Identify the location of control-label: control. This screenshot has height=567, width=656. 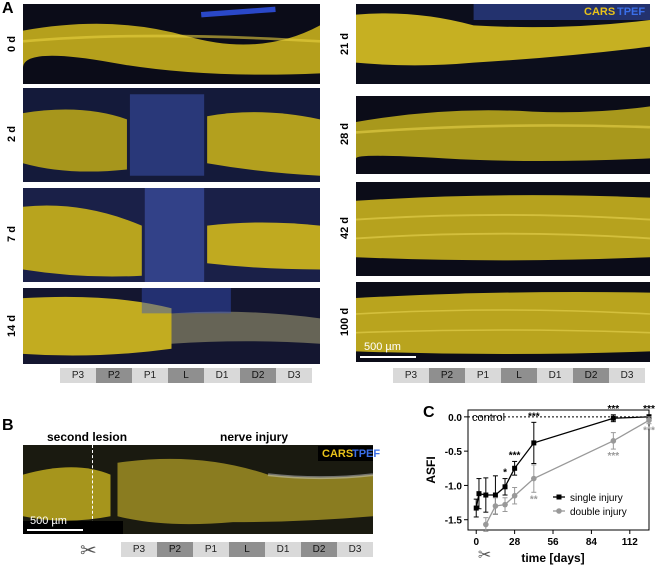
(488, 418).